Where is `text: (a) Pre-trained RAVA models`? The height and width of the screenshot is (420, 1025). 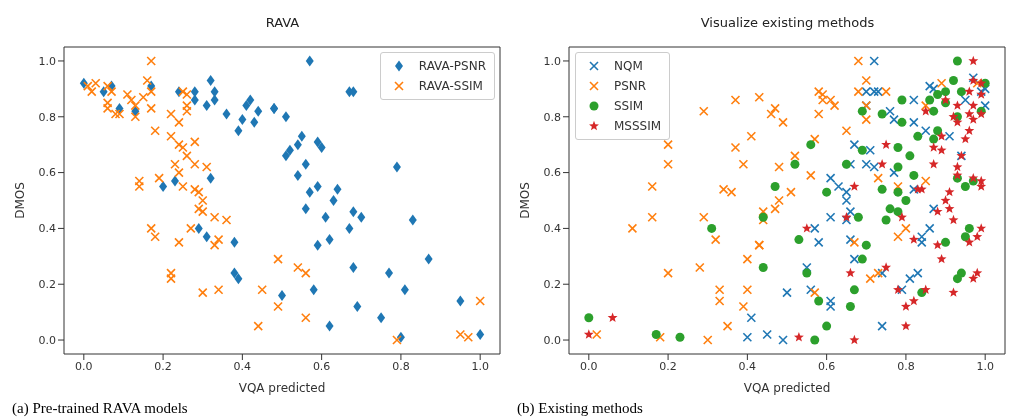
text: (a) Pre-trained RAVA models is located at coordinates (100, 408).